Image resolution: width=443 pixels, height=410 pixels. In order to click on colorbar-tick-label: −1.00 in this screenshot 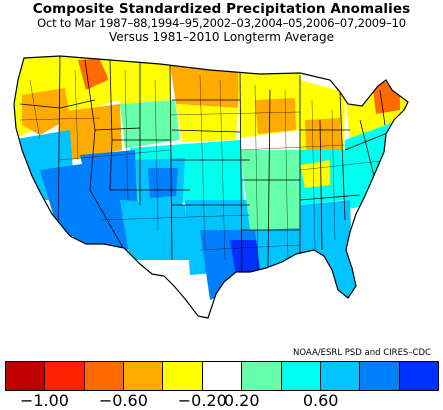, I will do `click(44, 400)`.